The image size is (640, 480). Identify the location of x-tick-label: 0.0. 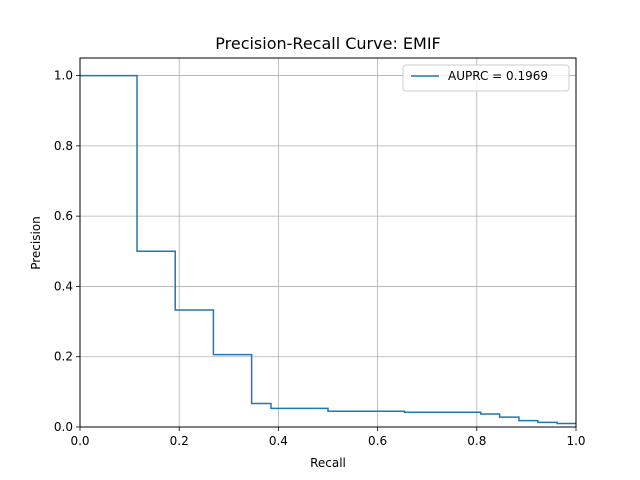
(79, 441).